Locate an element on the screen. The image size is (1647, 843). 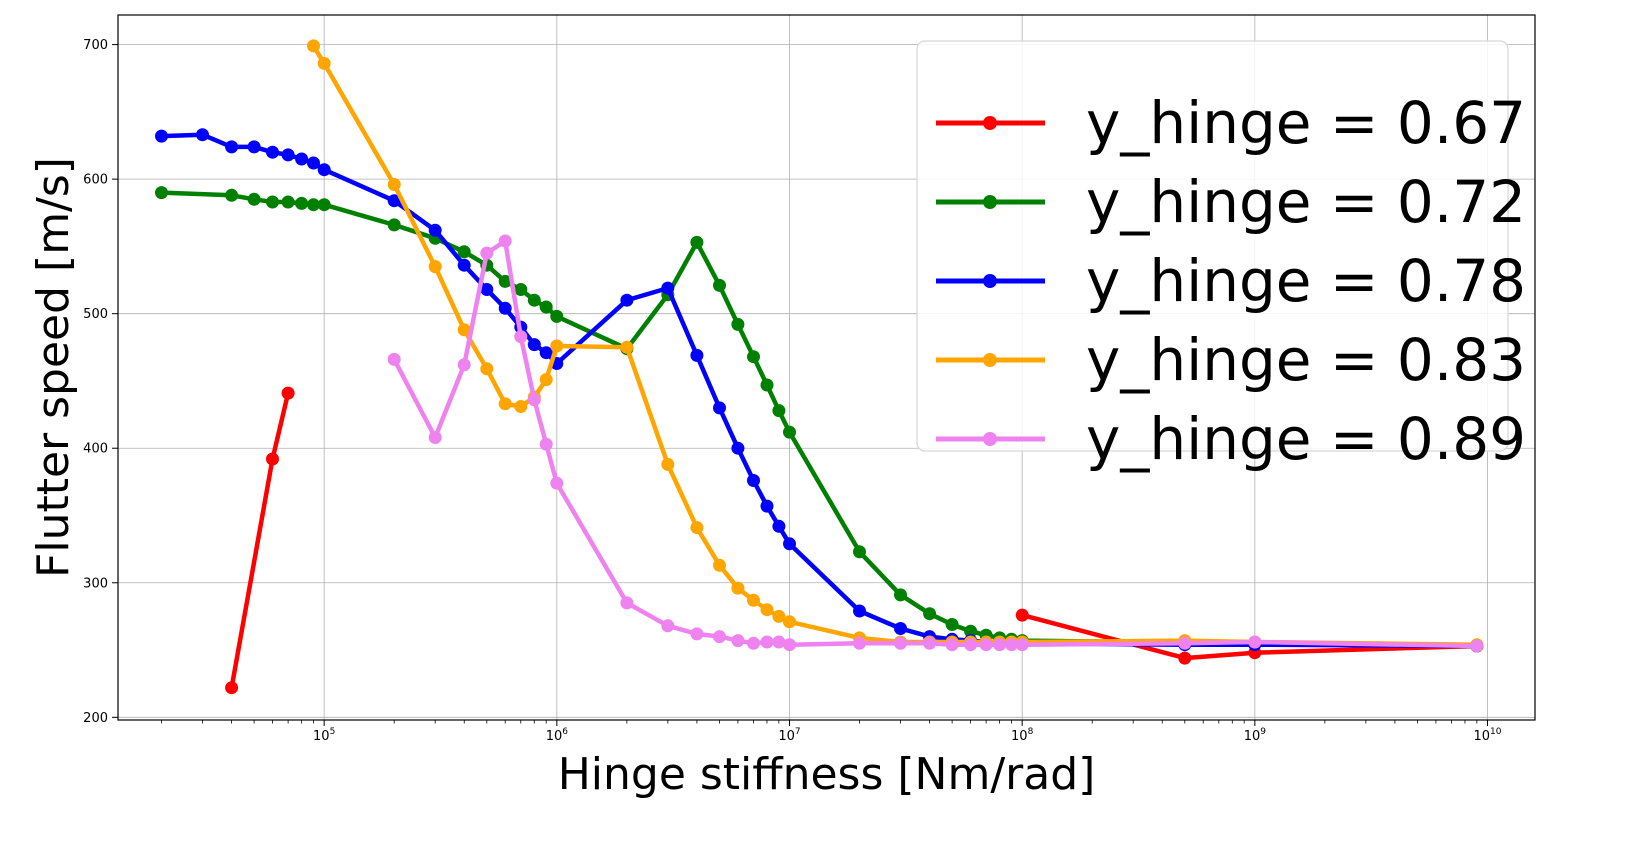
y-axis-label: Flutter speed [m/s] is located at coordinates (53, 367).